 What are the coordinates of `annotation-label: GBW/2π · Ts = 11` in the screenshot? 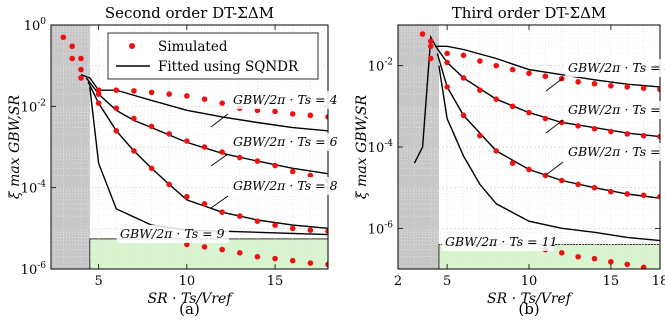 It's located at (501, 241).